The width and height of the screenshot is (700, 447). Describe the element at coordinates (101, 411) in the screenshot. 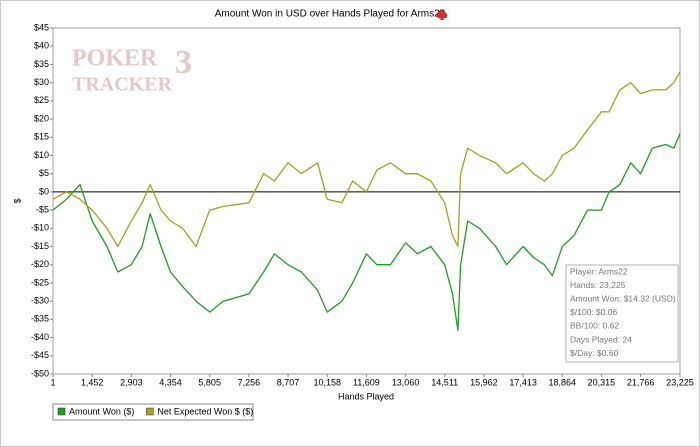

I see `legend-label: Amount Won ($)` at that location.